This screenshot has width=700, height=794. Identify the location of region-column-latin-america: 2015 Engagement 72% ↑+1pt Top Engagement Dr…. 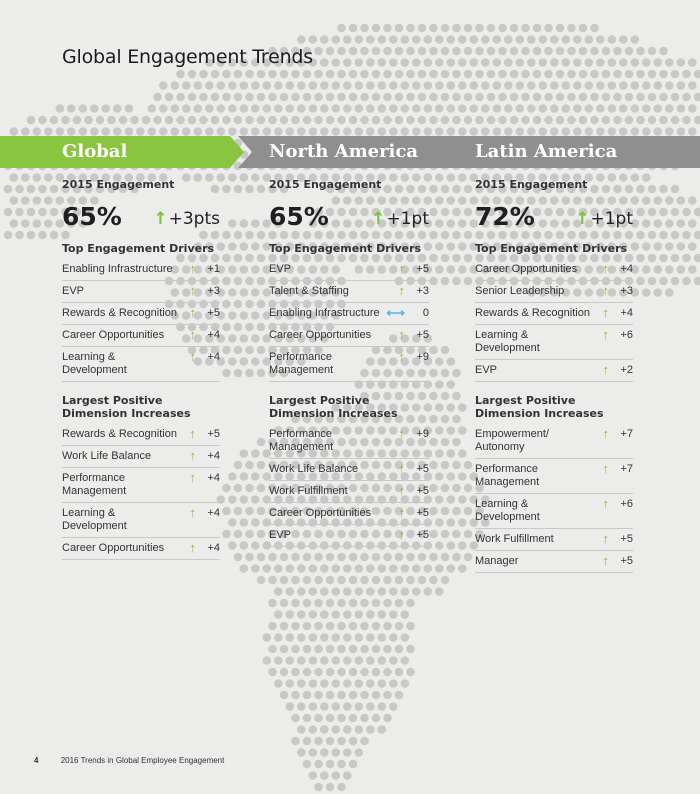
(554, 380).